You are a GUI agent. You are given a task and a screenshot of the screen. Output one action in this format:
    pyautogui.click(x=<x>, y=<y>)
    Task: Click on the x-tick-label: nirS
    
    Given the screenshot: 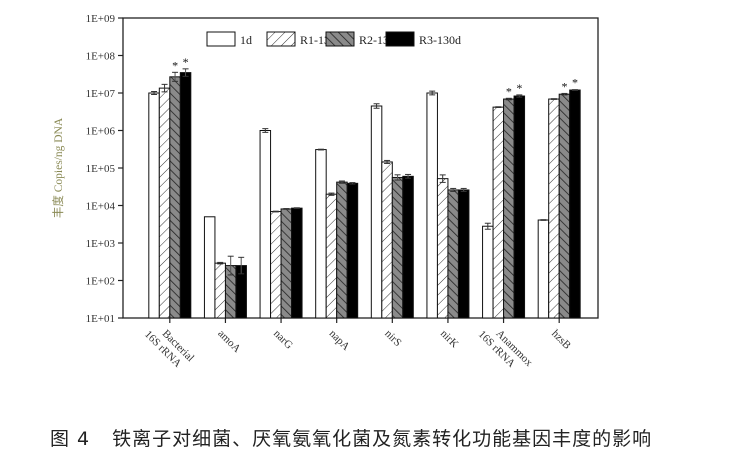 What is the action you would take?
    pyautogui.click(x=392, y=338)
    